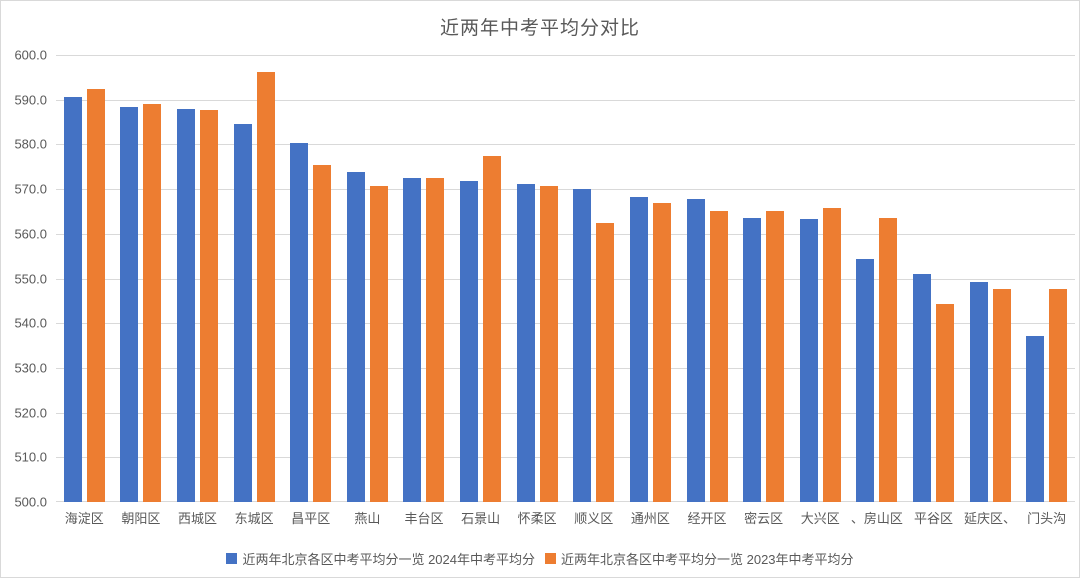 This screenshot has width=1080, height=578. Describe the element at coordinates (650, 518) in the screenshot. I see `x-tick-label: 通州区` at that location.